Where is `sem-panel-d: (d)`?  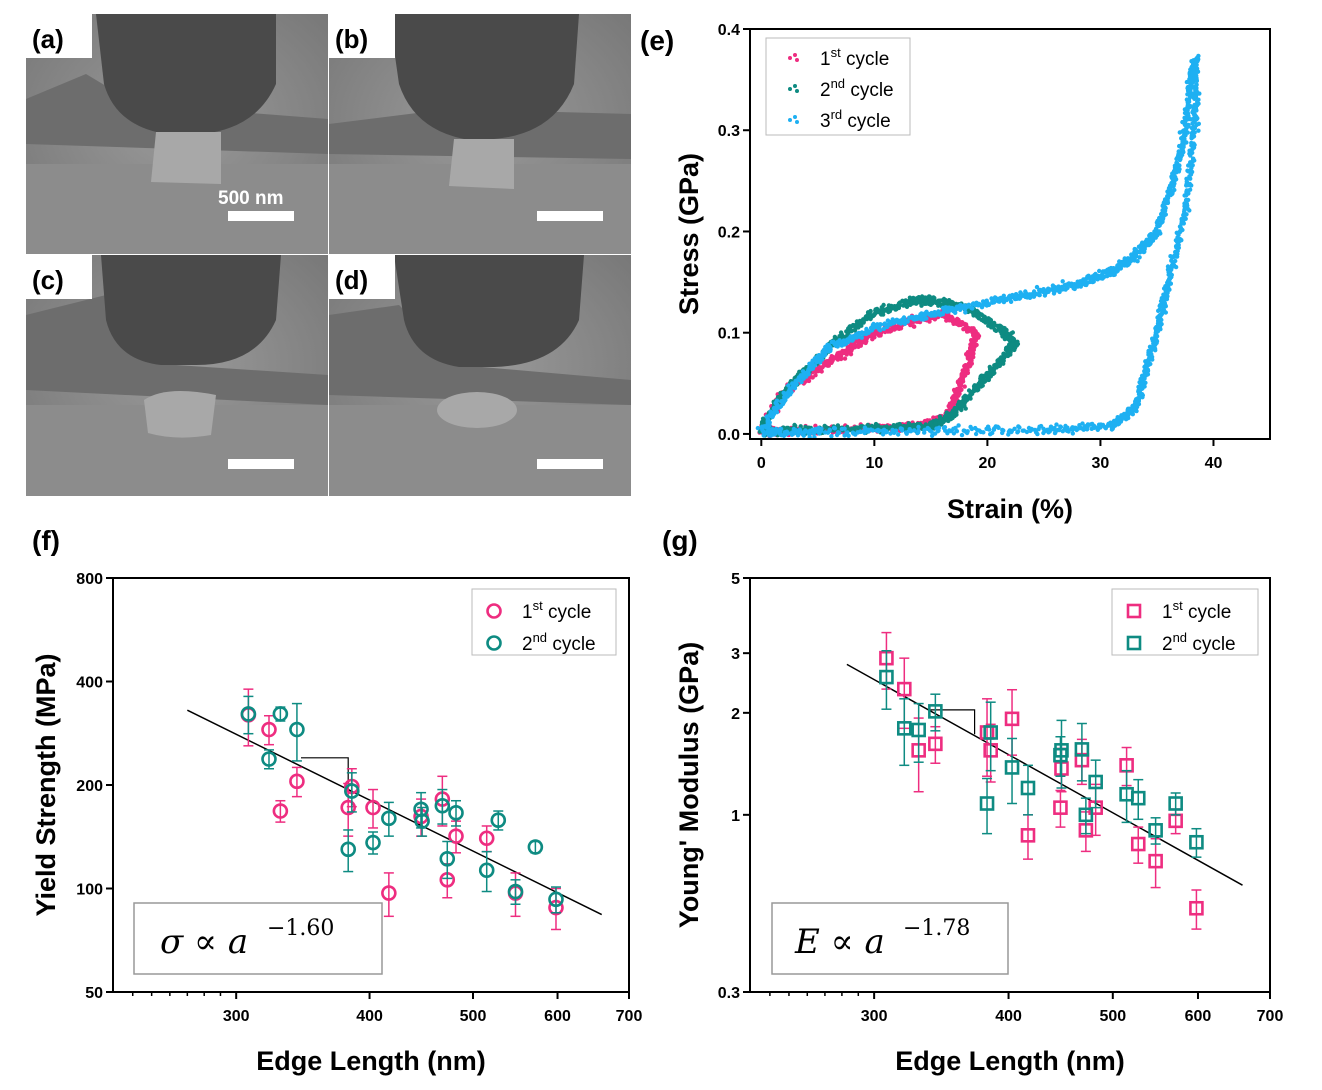 sem-panel-d: (d) is located at coordinates (480, 375).